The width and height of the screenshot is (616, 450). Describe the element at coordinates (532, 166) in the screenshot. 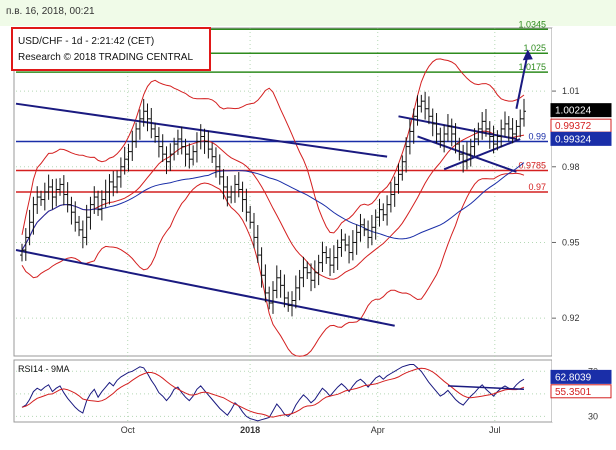

I see `level-label: 0.9785` at that location.